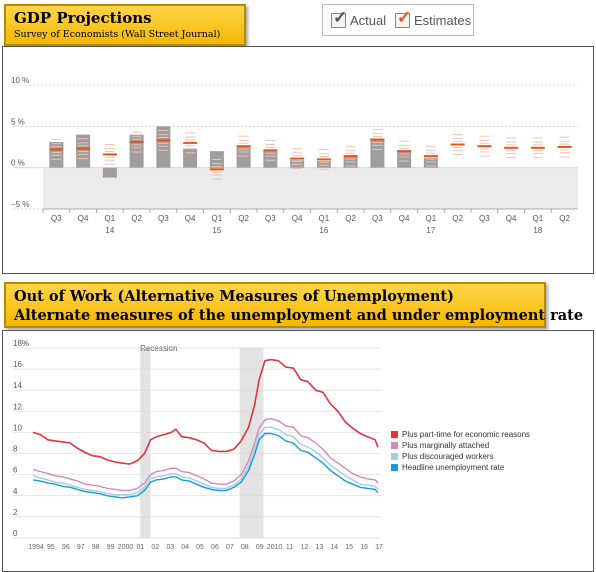  Describe the element at coordinates (443, 20) in the screenshot. I see `estimates-label: Estimates` at that location.